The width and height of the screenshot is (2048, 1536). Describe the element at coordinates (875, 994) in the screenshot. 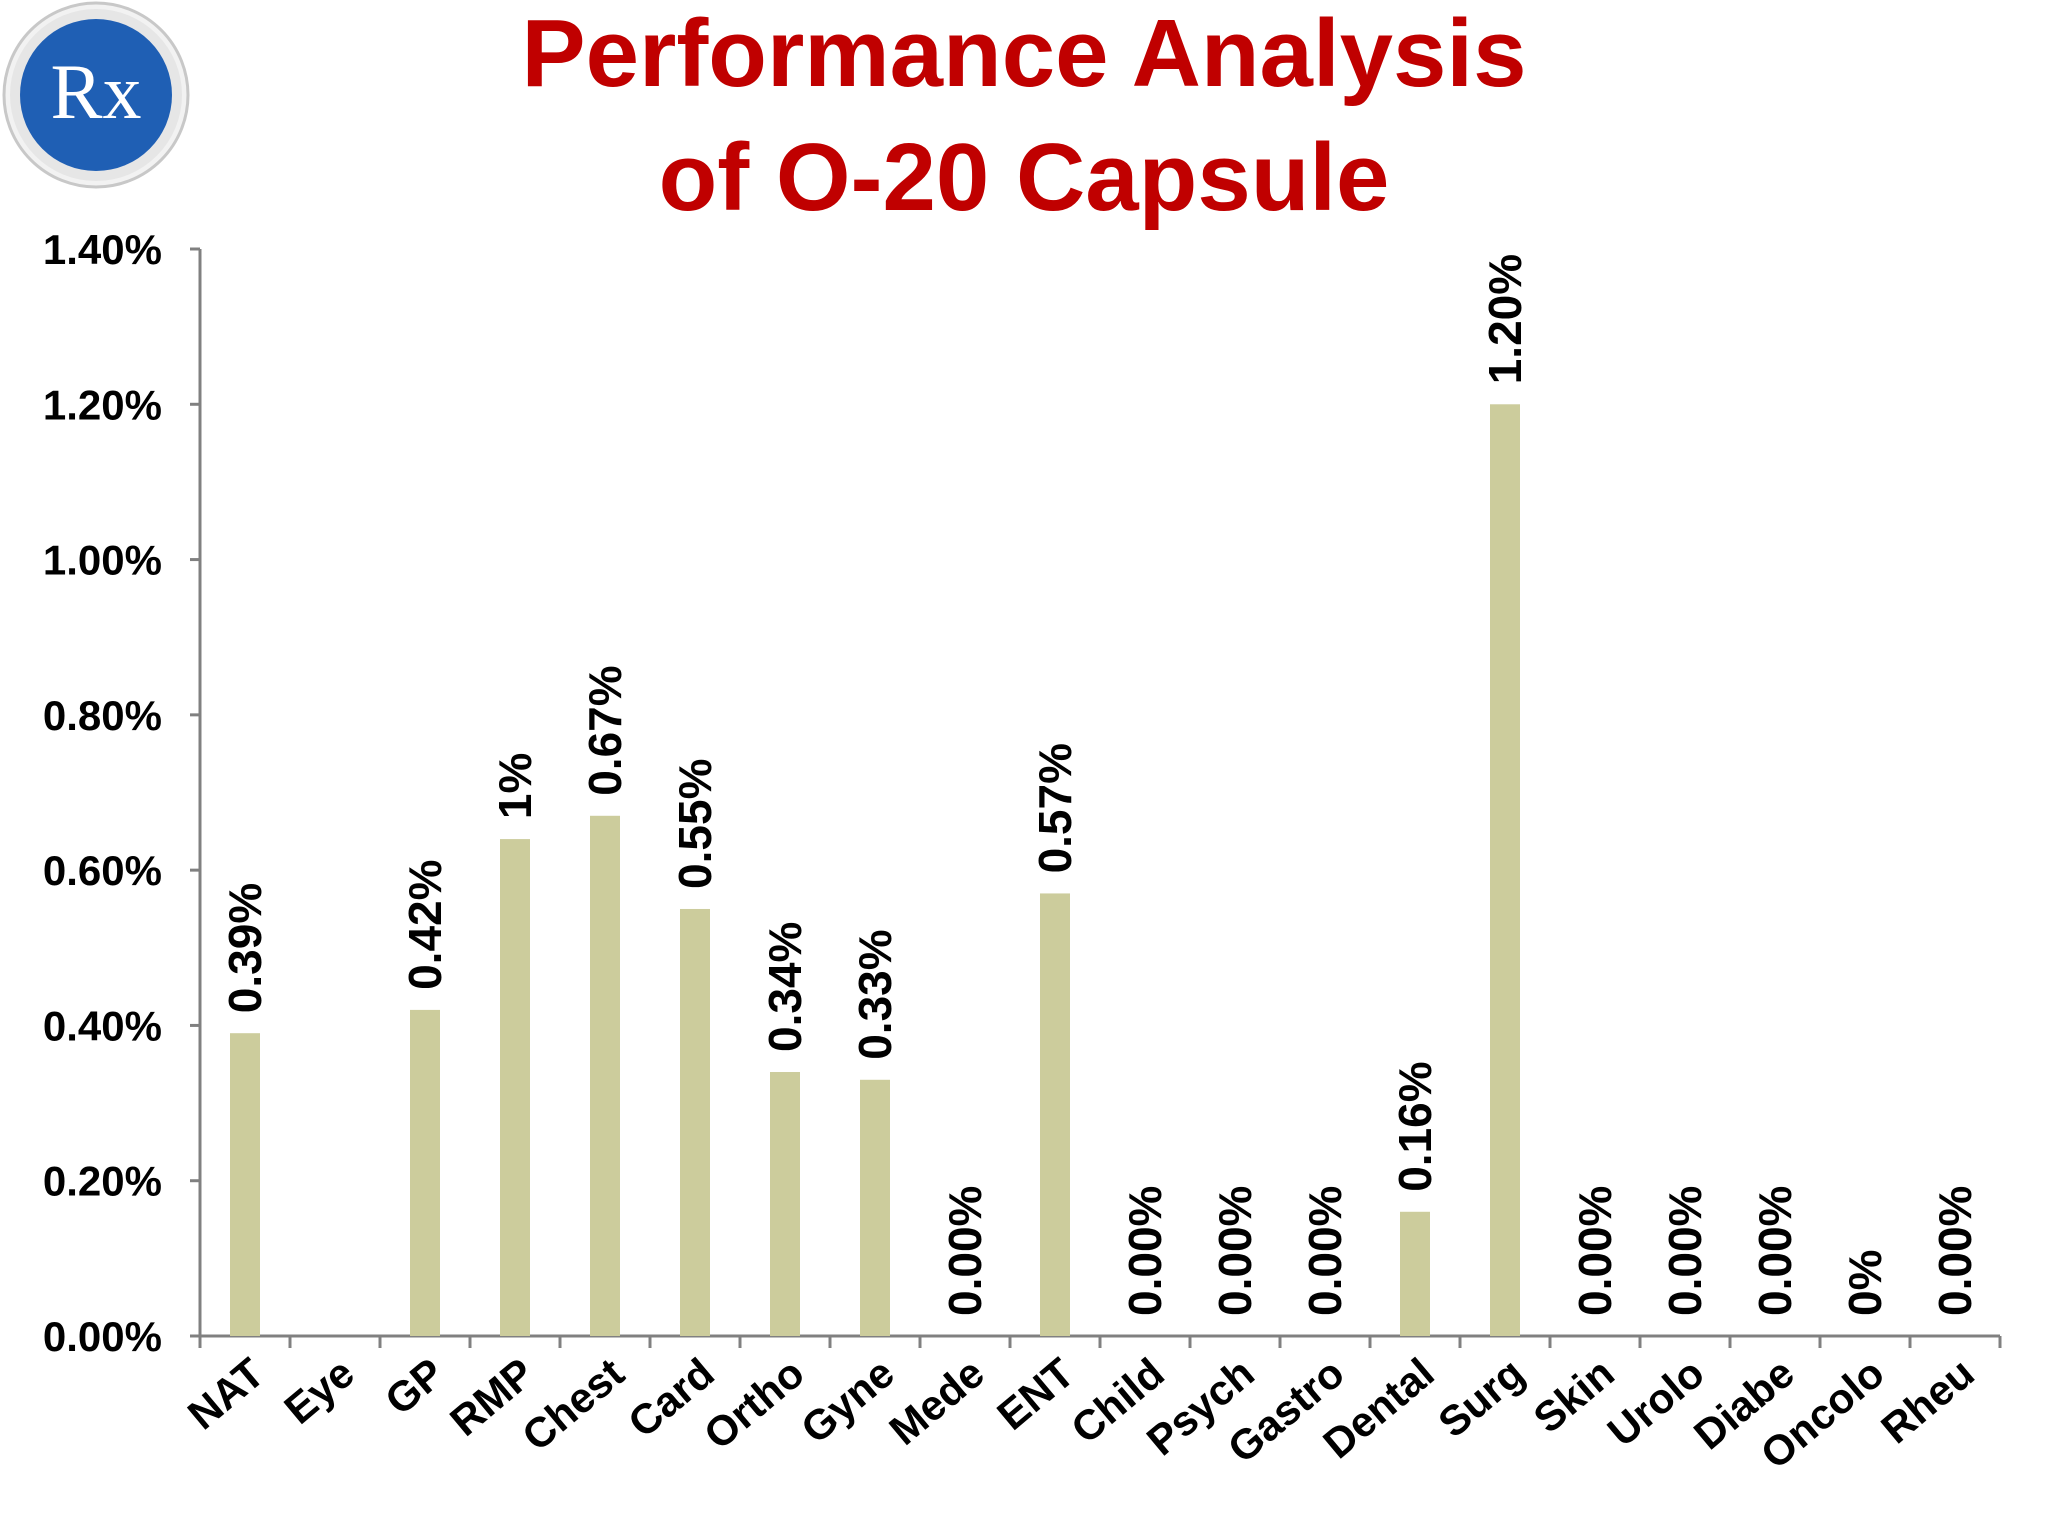

I see `data-label-gyne: 0.33%` at that location.